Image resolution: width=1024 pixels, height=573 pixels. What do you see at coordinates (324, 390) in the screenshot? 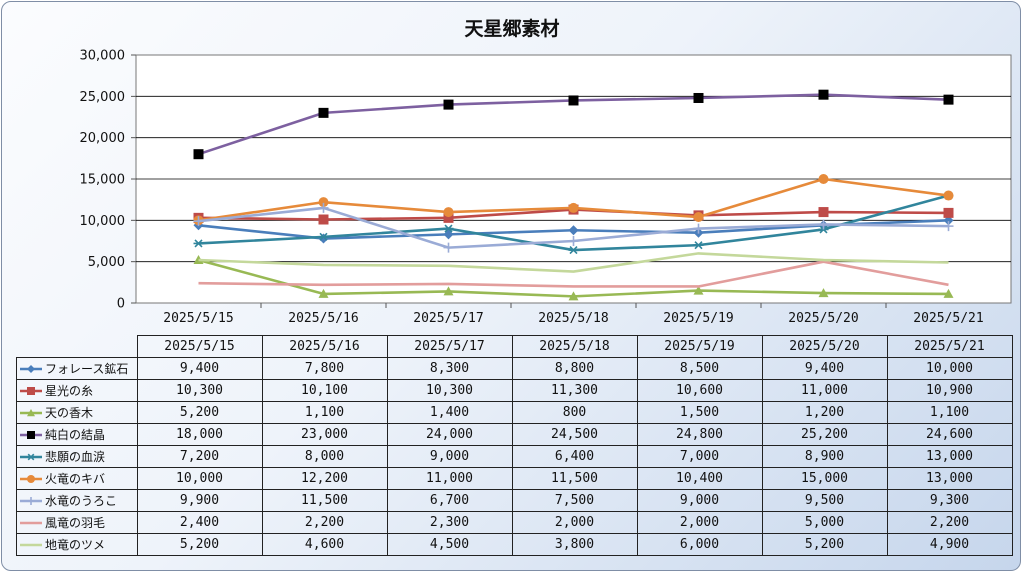
I see `table-value-cell: 10,100` at bounding box center [324, 390].